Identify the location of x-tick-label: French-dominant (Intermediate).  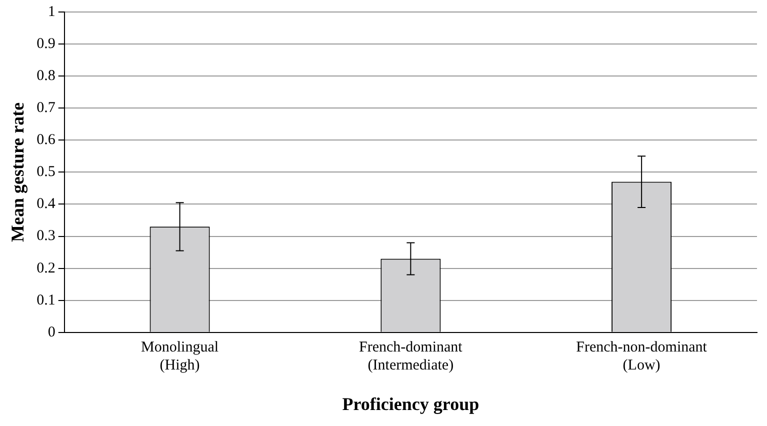
(411, 356).